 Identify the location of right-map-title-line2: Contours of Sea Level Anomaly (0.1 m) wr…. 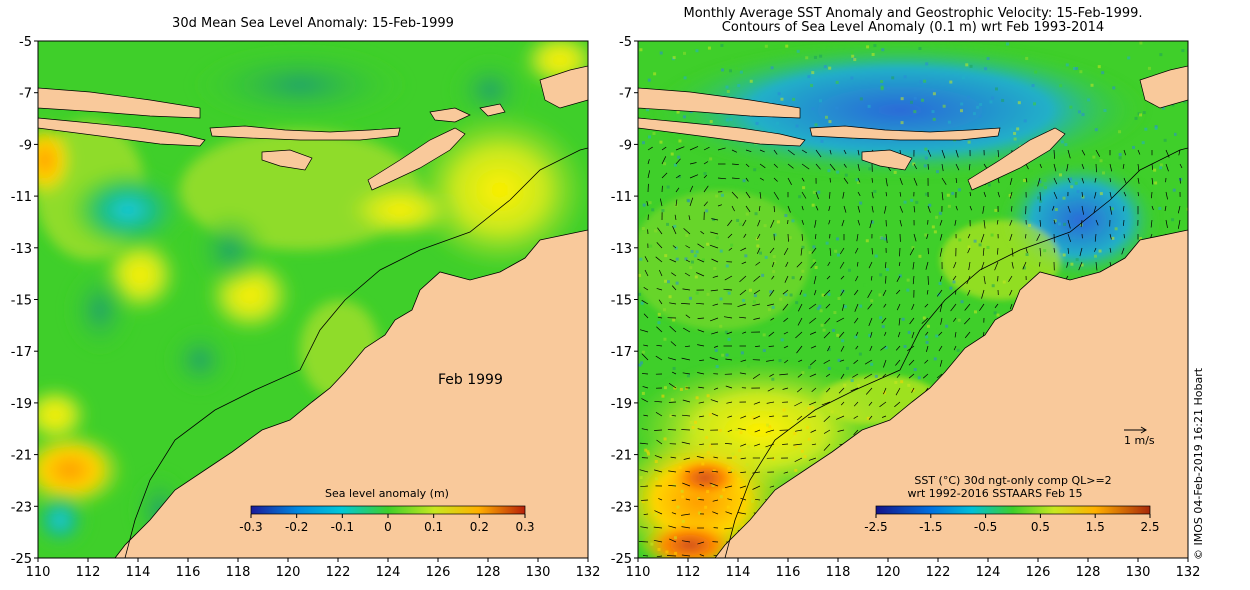
(913, 27).